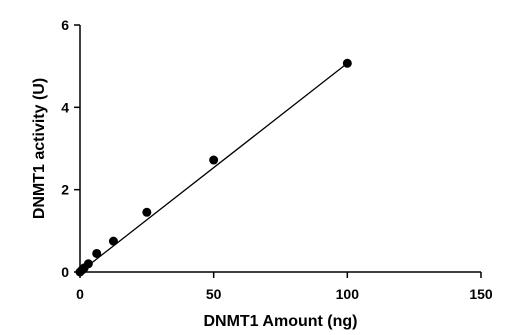  Describe the element at coordinates (214, 294) in the screenshot. I see `x-tick-label: 50` at that location.